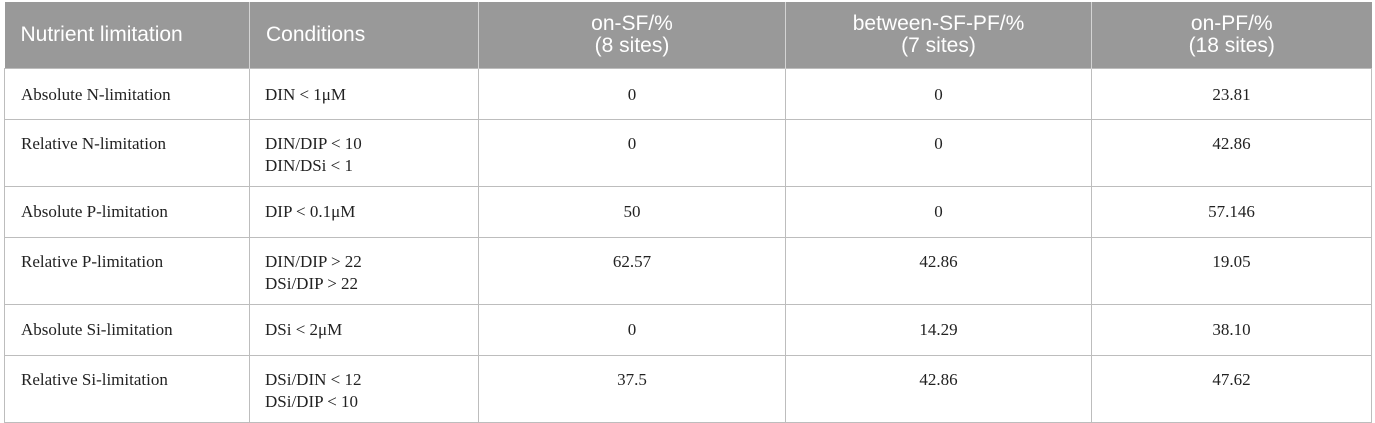 This screenshot has height=423, width=1375. What do you see at coordinates (1231, 389) in the screenshot?
I see `on-pf-value: 47.62` at bounding box center [1231, 389].